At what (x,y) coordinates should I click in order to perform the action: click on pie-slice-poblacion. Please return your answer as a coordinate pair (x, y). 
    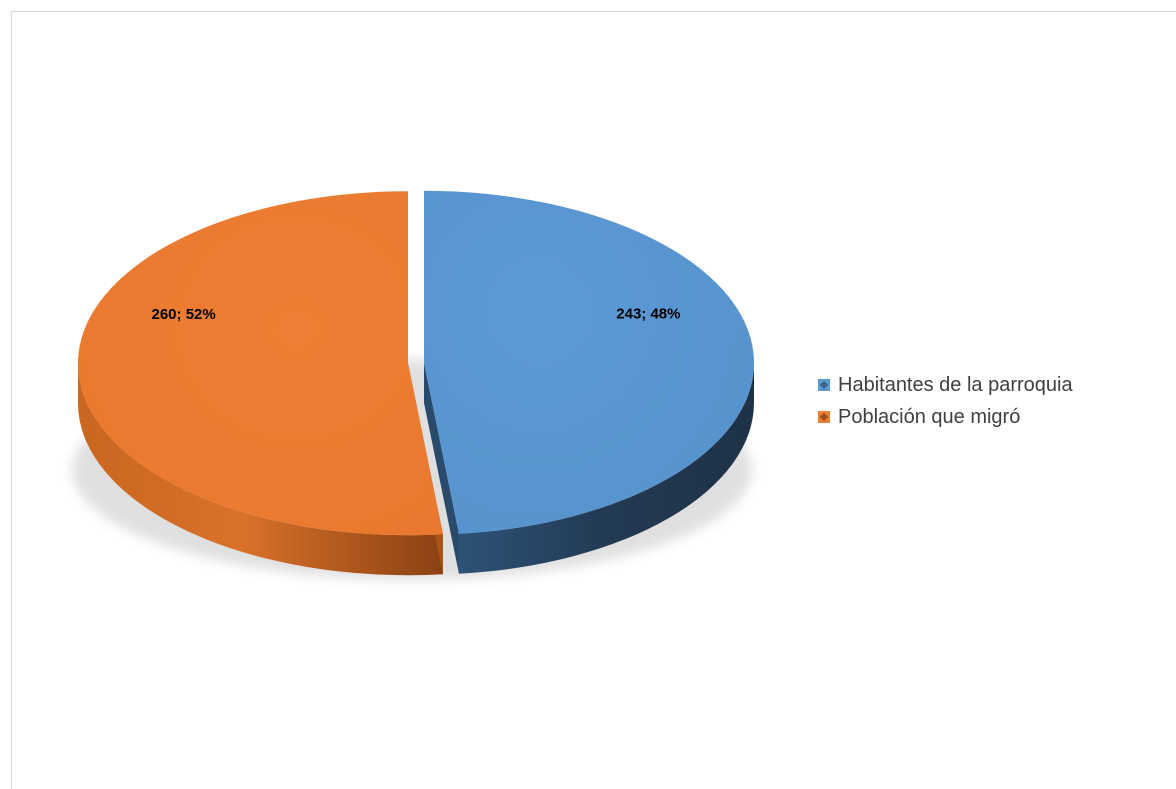
    Looking at the image, I should click on (260, 363).